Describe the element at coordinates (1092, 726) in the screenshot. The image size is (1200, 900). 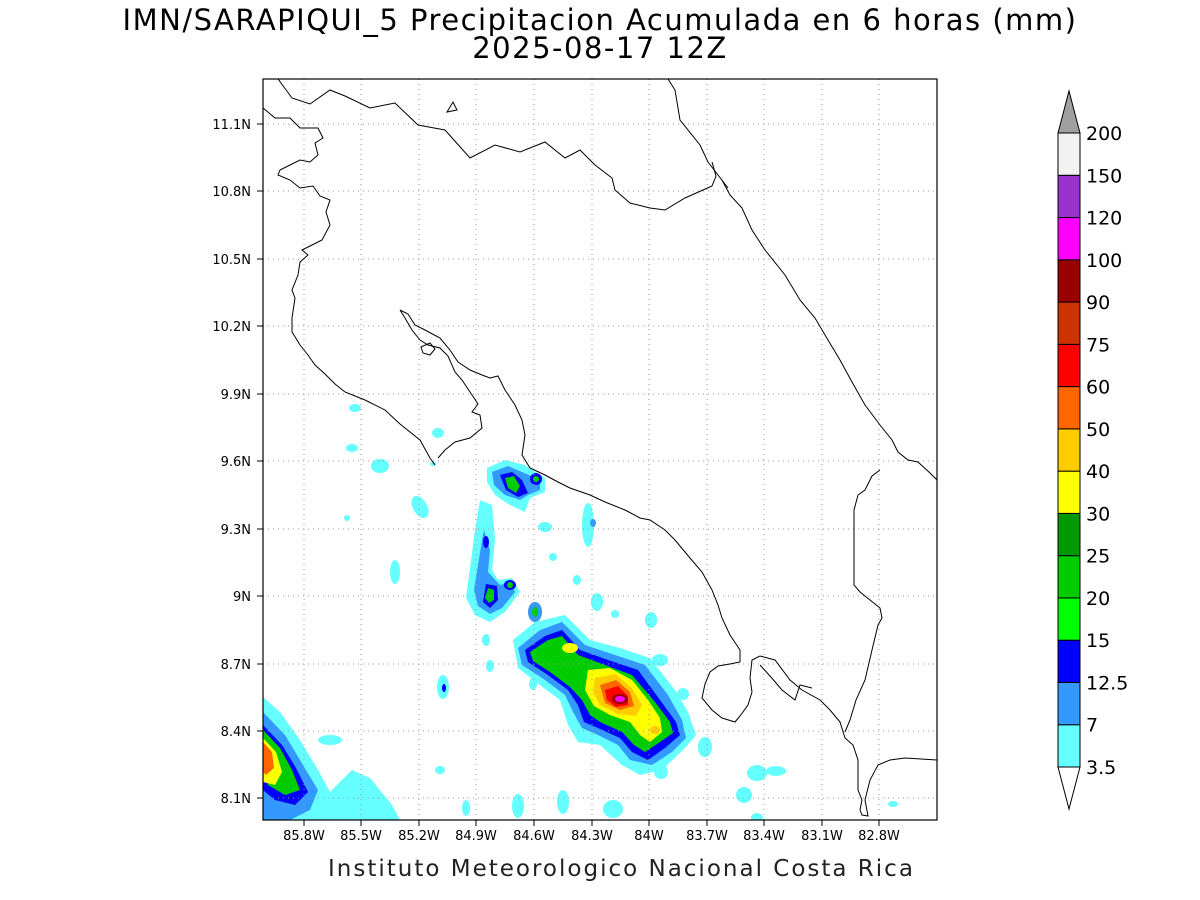
I see `colorbar-level-label: 7` at that location.